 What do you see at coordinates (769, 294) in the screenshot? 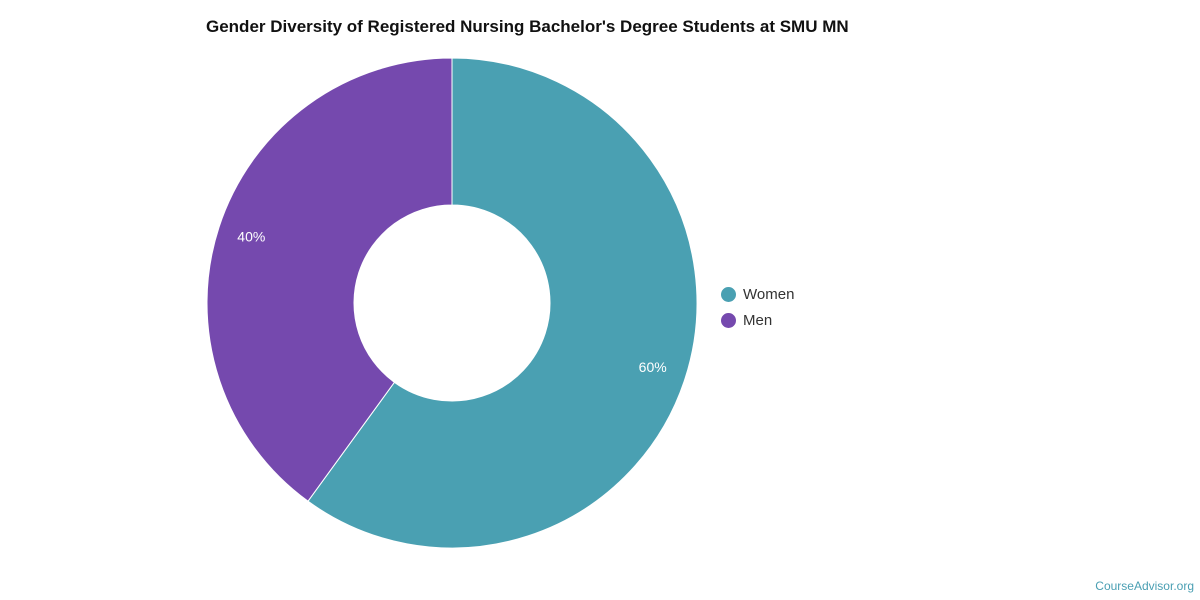
I see `legend-label-women: Women` at bounding box center [769, 294].